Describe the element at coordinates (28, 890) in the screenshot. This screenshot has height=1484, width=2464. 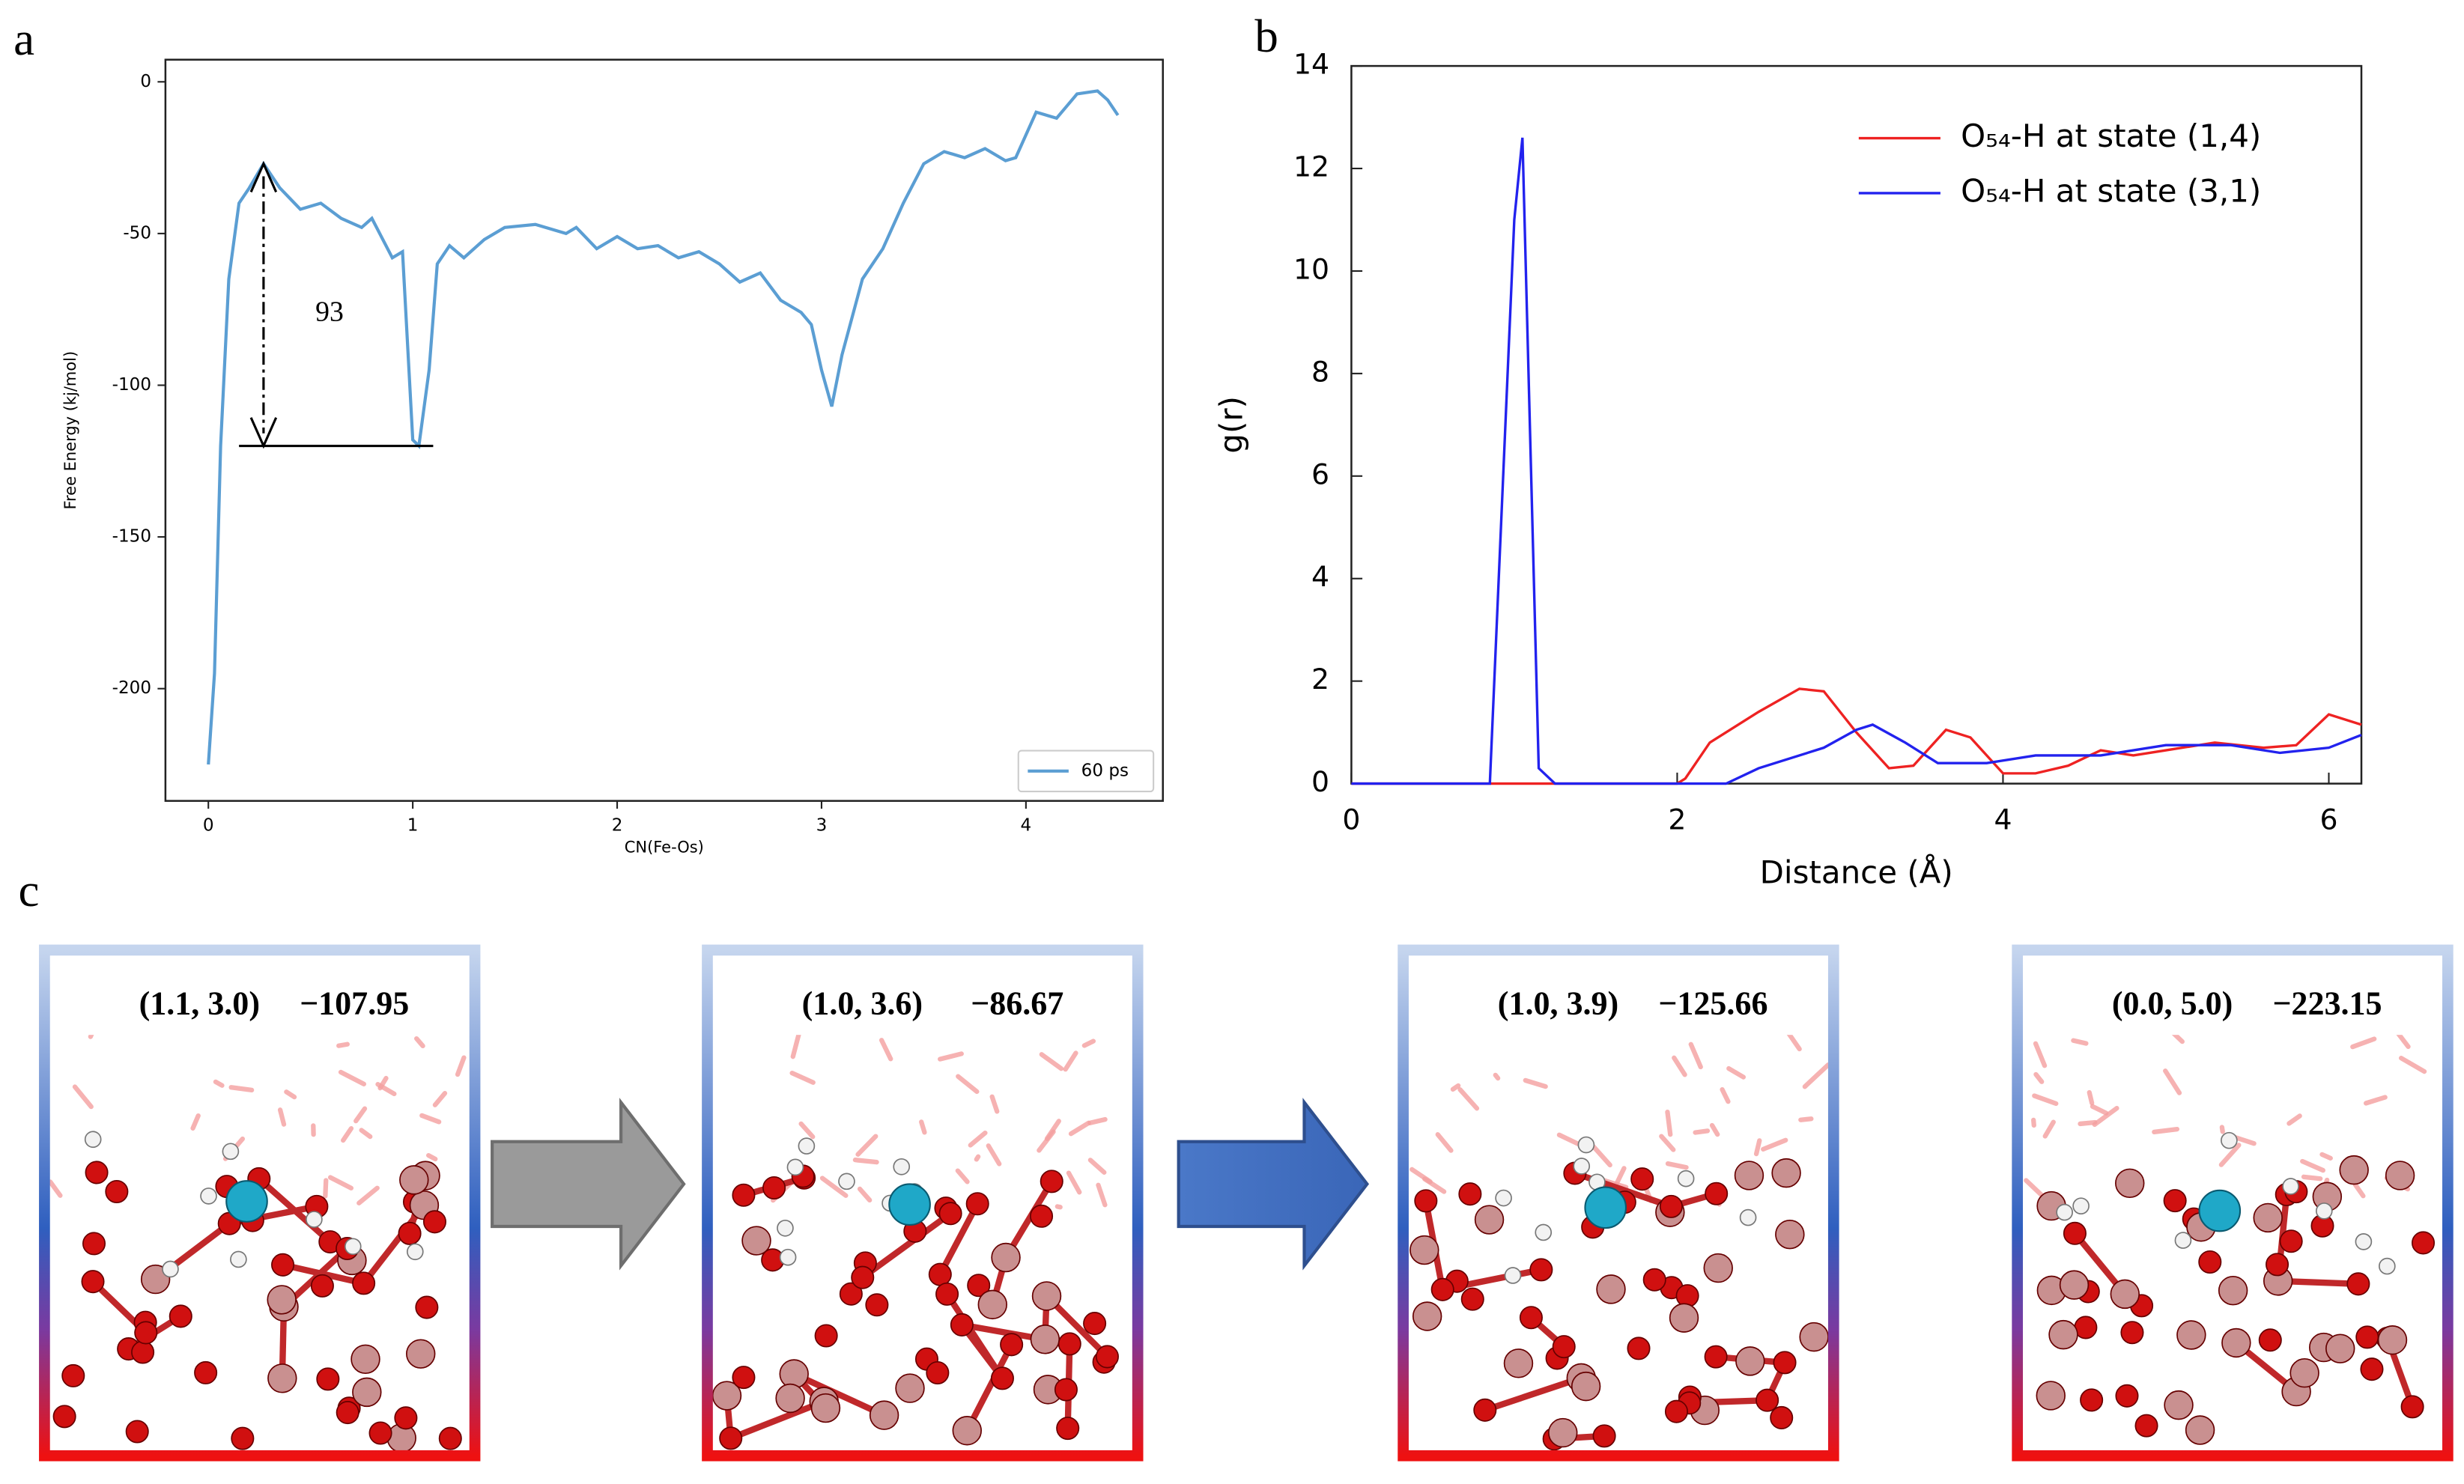
I see `panel-label: c` at that location.